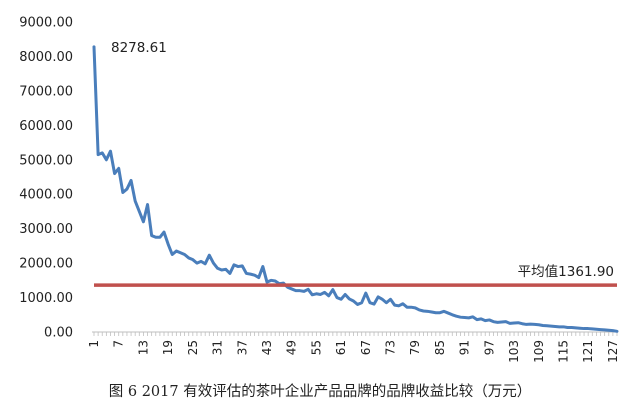  What do you see at coordinates (267, 347) in the screenshot?
I see `x-tick-label: 43` at bounding box center [267, 347].